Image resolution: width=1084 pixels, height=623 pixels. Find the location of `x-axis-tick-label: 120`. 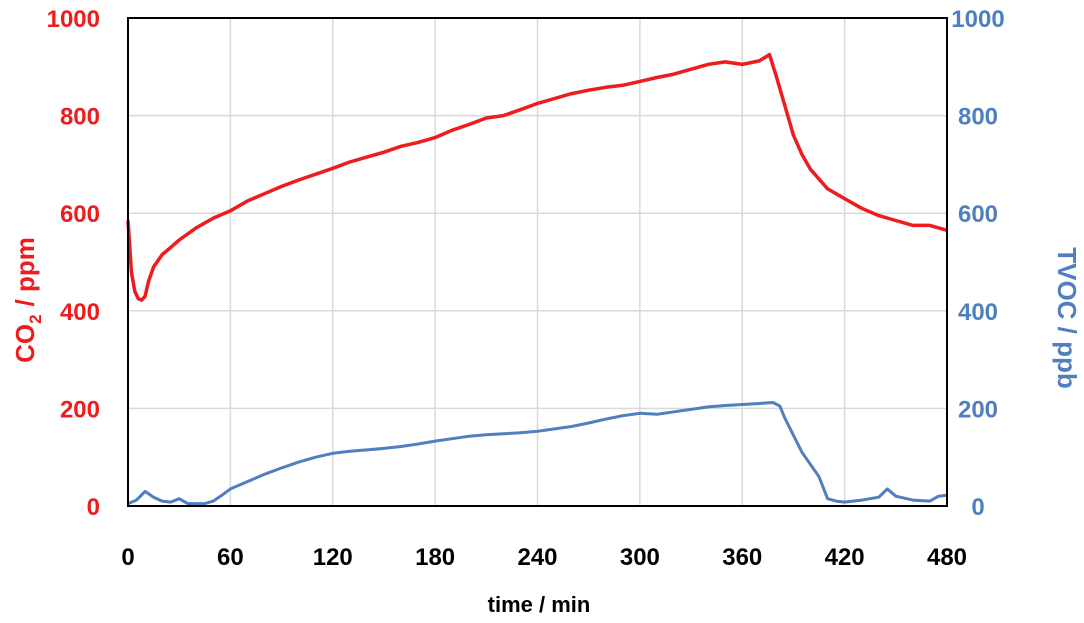

x-axis-tick-label: 120 is located at coordinates (333, 557).